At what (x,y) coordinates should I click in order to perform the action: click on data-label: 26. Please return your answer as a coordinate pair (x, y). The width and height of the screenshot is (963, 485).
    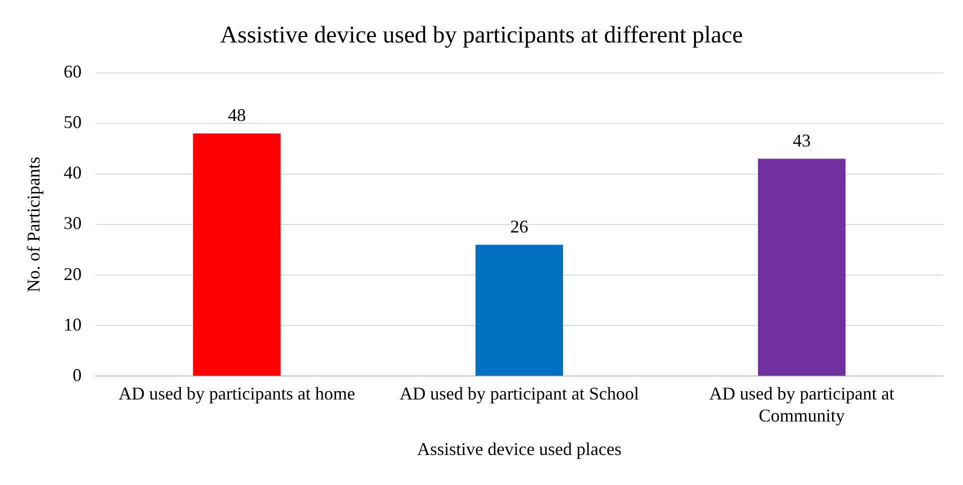
    Looking at the image, I should click on (519, 226).